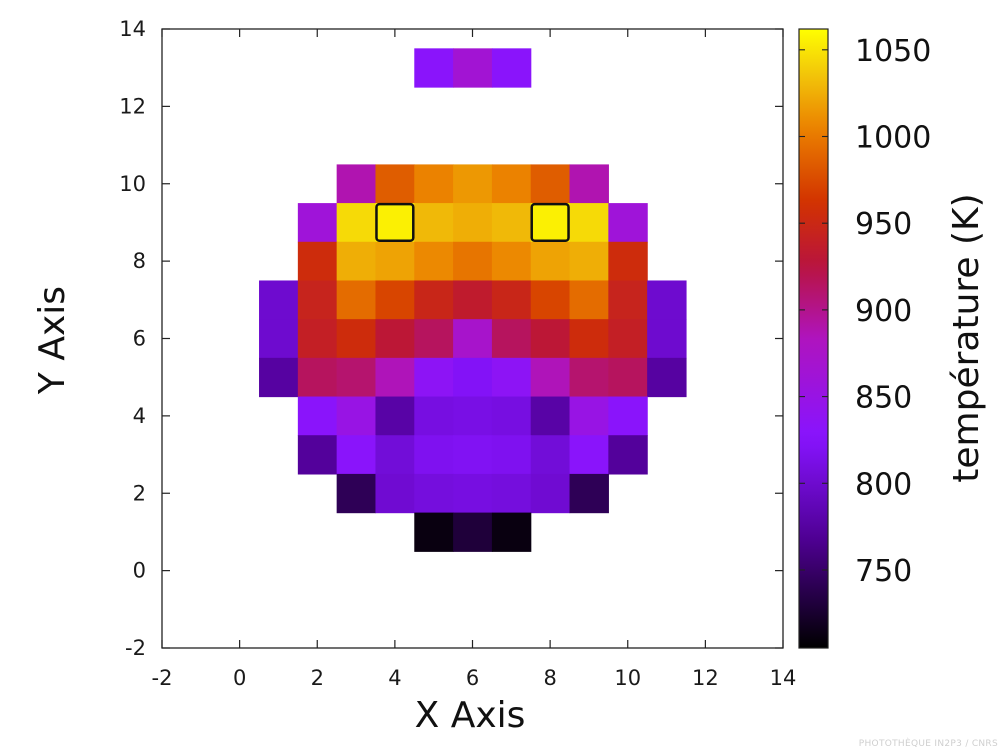 The image size is (1008, 753). I want to click on x-tick-label: 2, so click(317, 678).